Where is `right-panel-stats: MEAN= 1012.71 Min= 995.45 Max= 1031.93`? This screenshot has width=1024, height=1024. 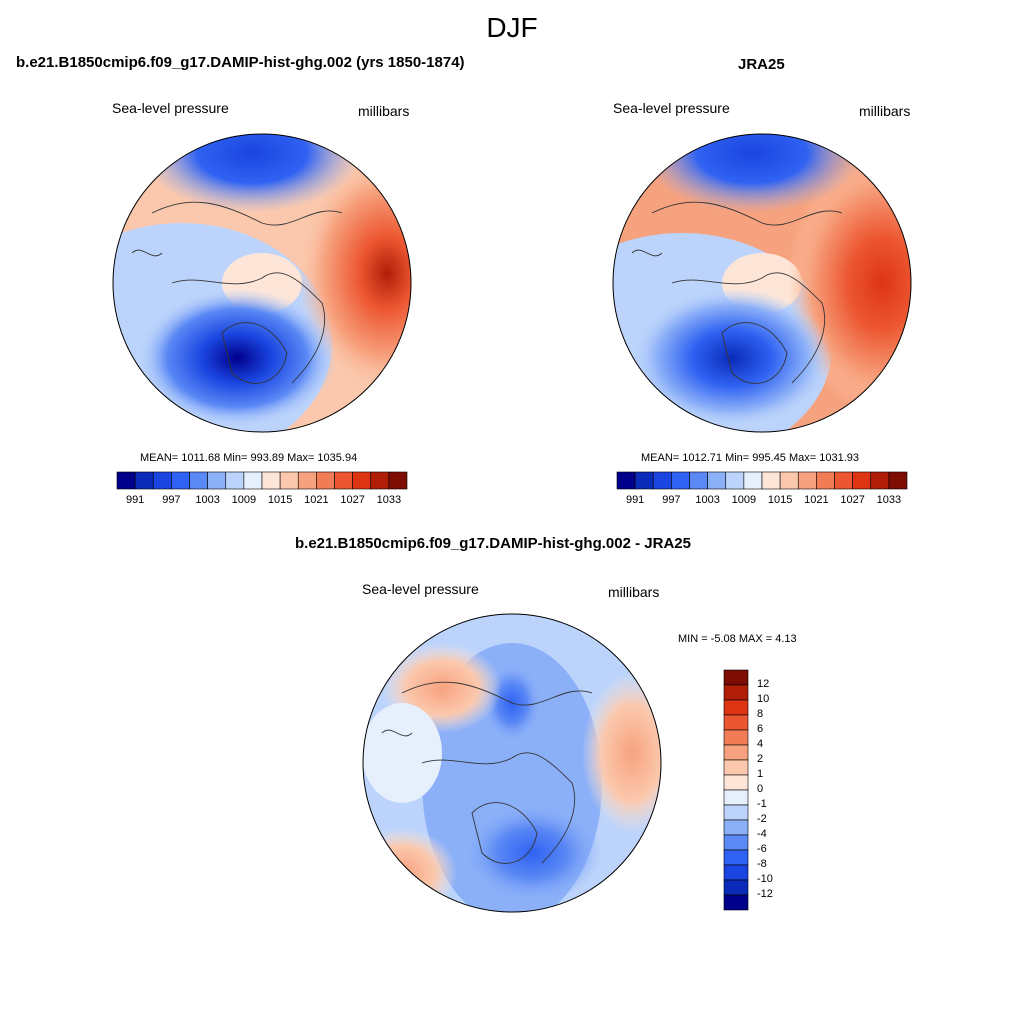 right-panel-stats: MEAN= 1012.71 Min= 995.45 Max= 1031.93 is located at coordinates (750, 458).